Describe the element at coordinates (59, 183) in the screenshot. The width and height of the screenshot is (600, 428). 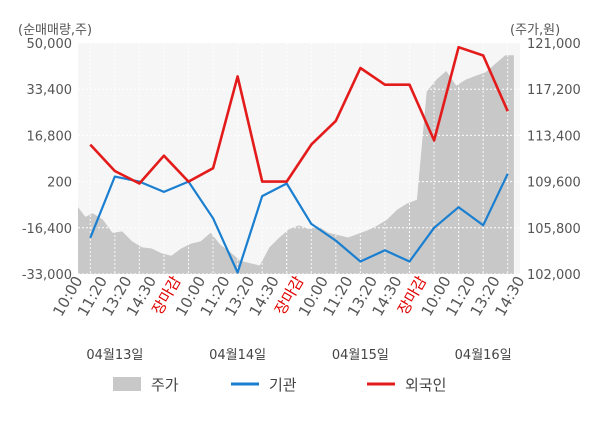
I see `left-tick-label: 200` at that location.